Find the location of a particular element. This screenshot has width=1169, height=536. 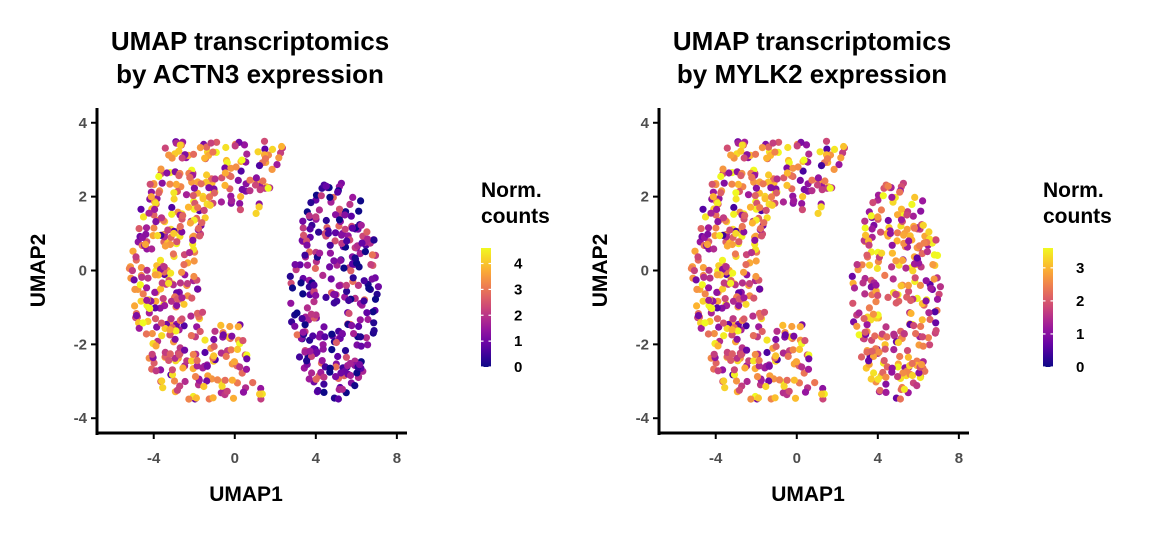

y-axis-title: UMAP2 is located at coordinates (600, 271).